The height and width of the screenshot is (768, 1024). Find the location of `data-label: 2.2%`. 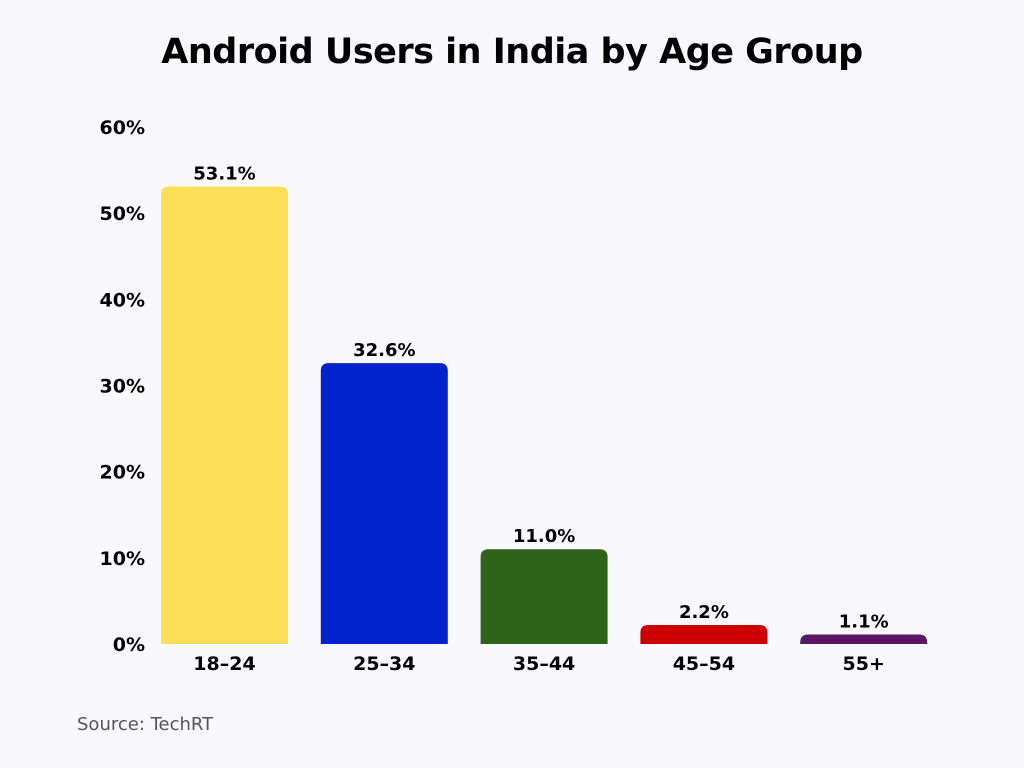

data-label: 2.2% is located at coordinates (704, 612).